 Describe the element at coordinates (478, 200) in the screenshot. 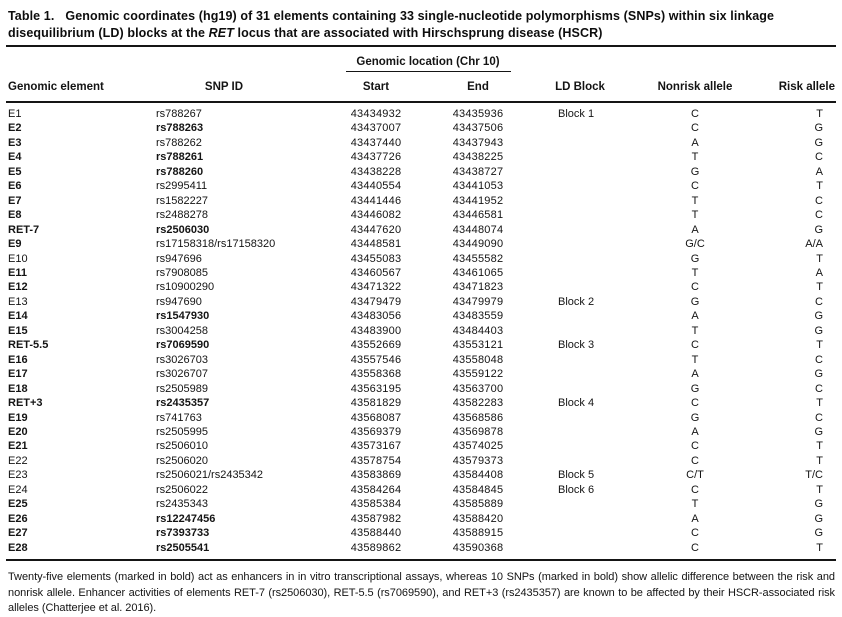

I see `end-cell: 43441952` at that location.